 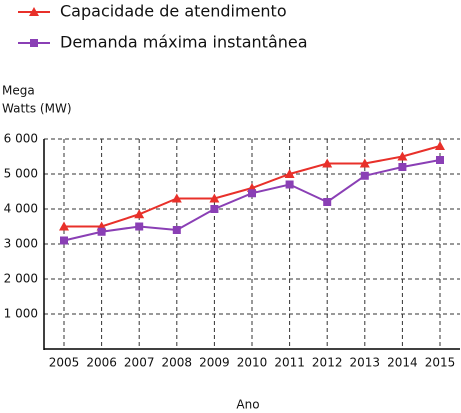 I want to click on y-axis-label: Mega, so click(x=18, y=91).